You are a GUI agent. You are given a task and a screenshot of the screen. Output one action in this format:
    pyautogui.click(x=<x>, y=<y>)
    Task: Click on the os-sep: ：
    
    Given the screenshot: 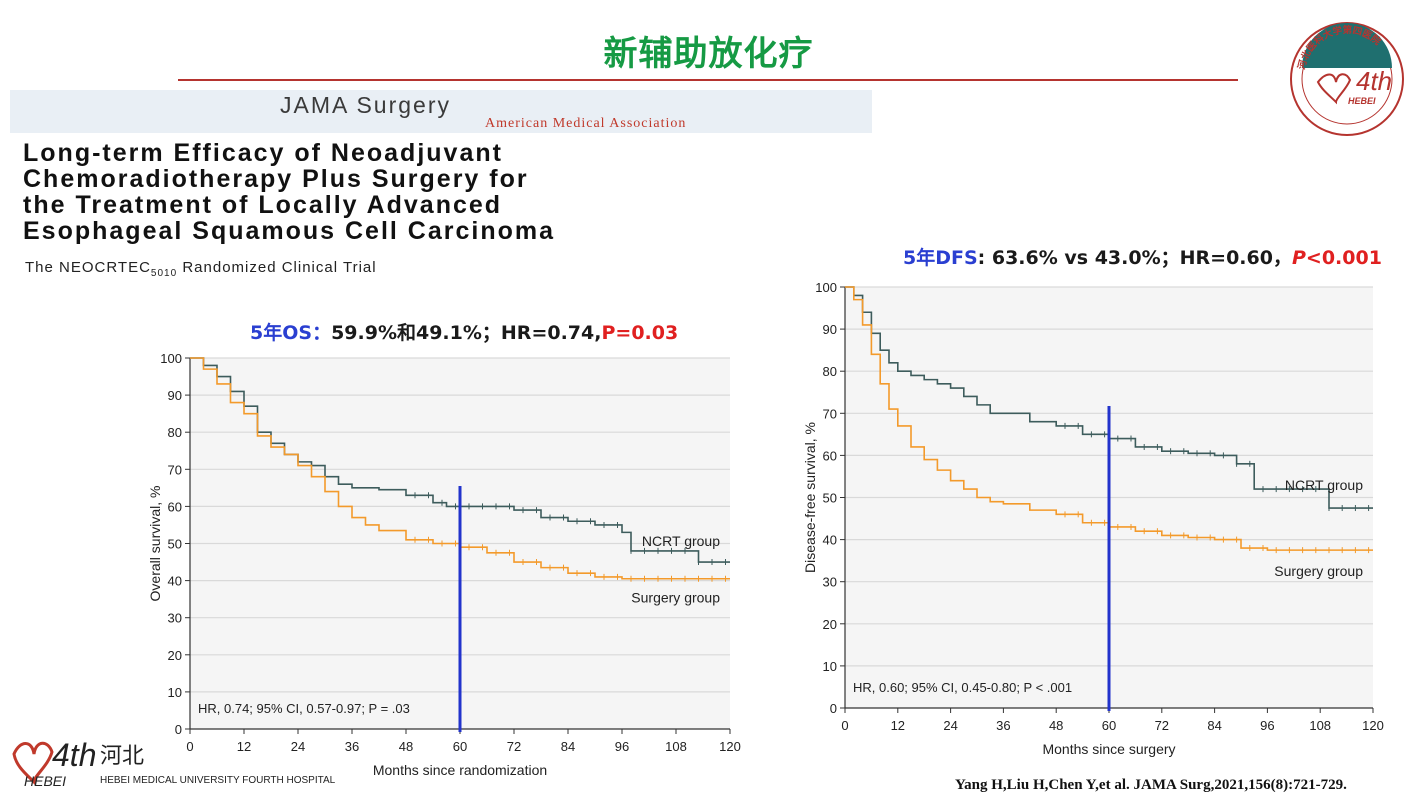 What is the action you would take?
    pyautogui.click(x=322, y=333)
    